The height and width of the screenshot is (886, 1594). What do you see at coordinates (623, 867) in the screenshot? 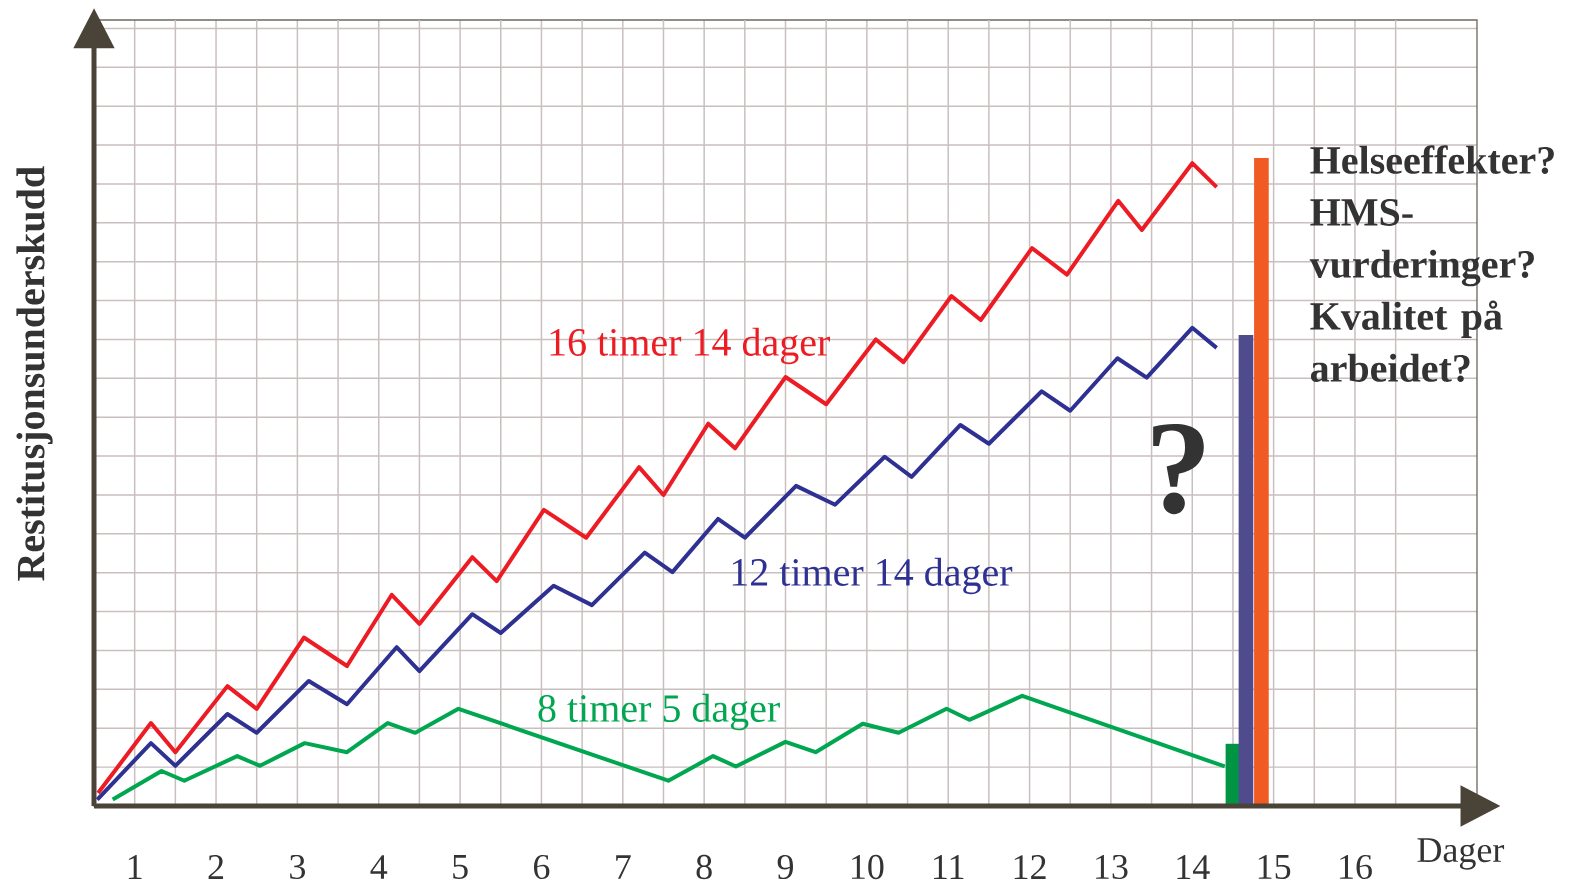
I see `x-tick-label: 7` at bounding box center [623, 867].